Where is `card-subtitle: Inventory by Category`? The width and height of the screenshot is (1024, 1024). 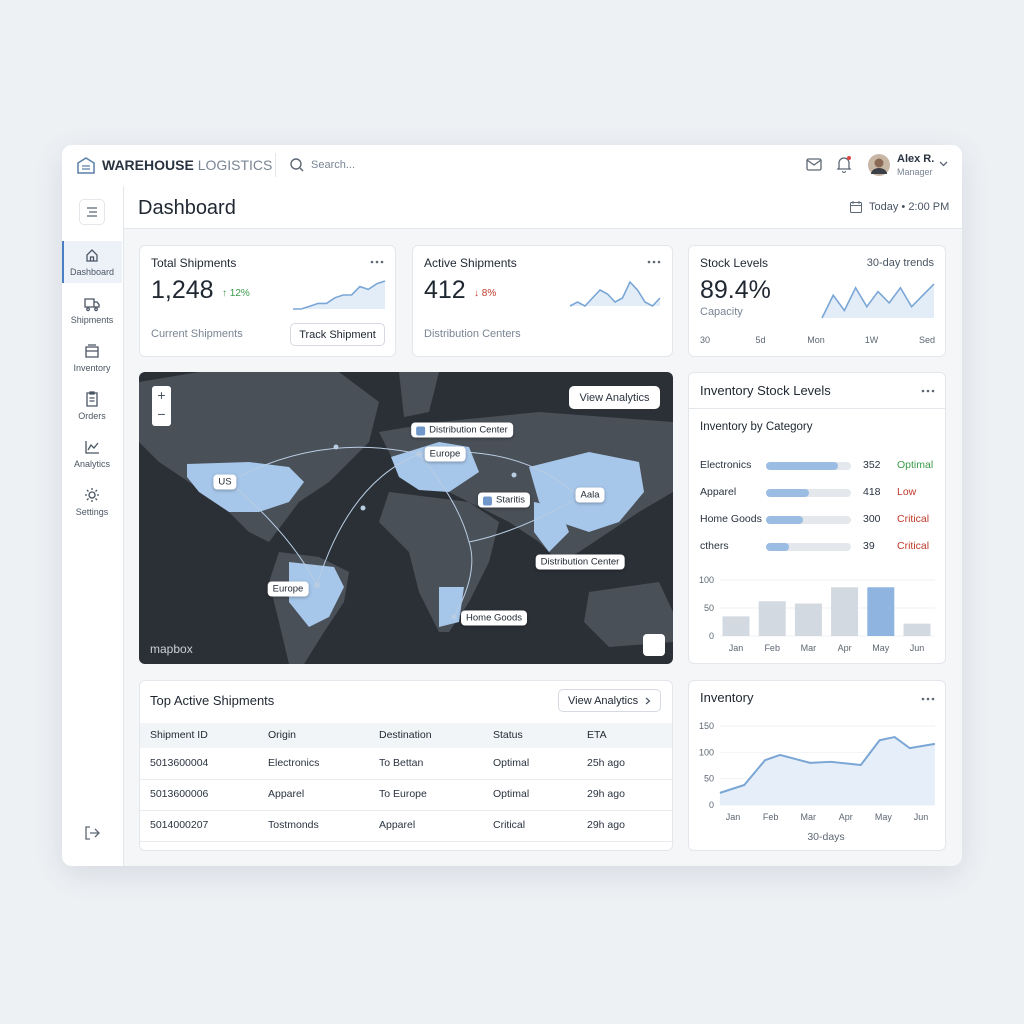 card-subtitle: Inventory by Category is located at coordinates (756, 427).